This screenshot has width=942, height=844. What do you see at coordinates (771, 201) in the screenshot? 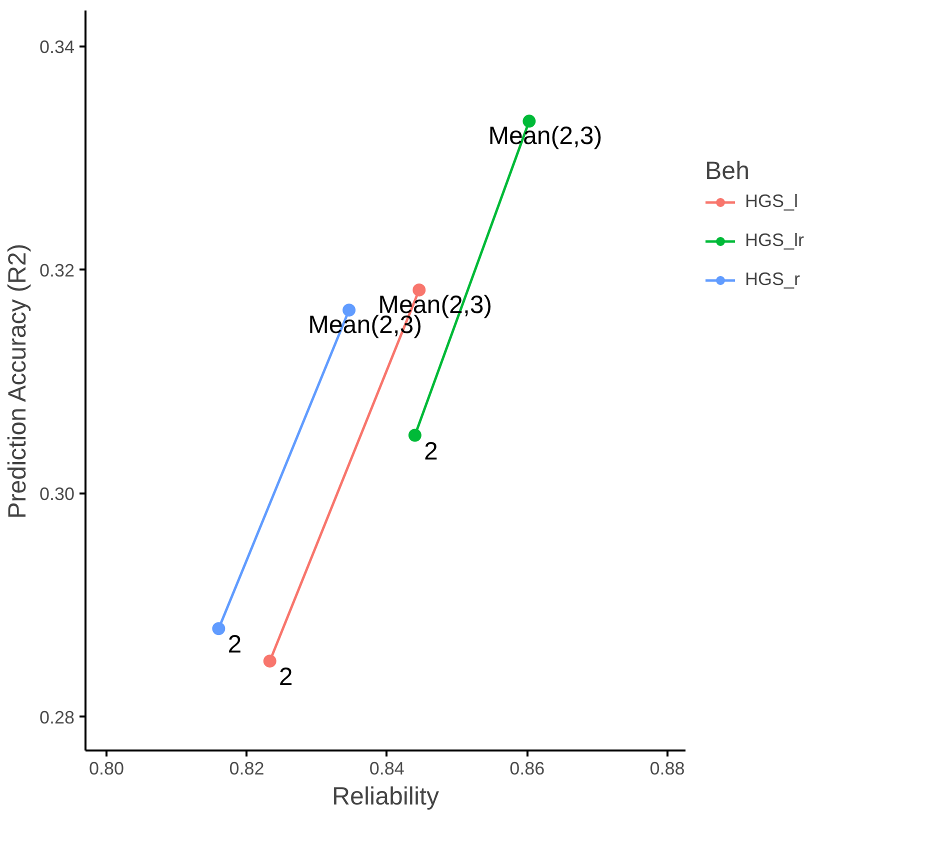
I see `legend-label: HGS_l` at bounding box center [771, 201].